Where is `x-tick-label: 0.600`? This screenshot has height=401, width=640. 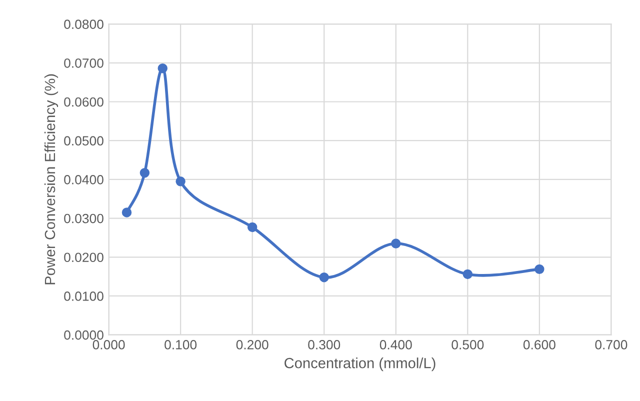
x-tick-label: 0.600 is located at coordinates (539, 345).